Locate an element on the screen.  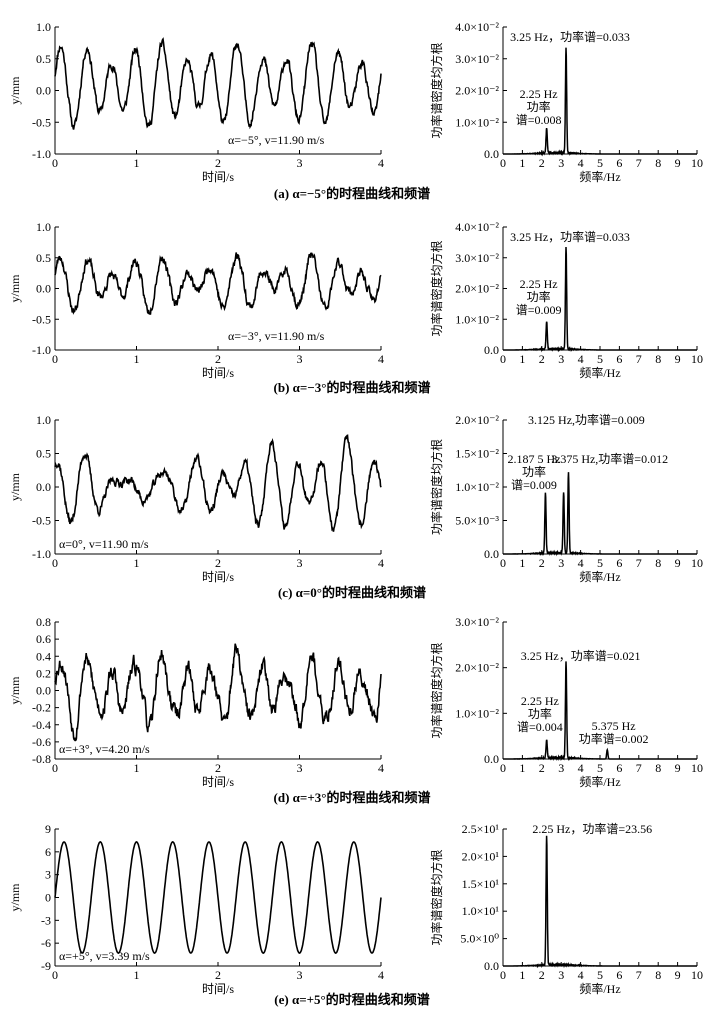
peak-label-tertiary: 5.375 Hz is located at coordinates (614, 726).